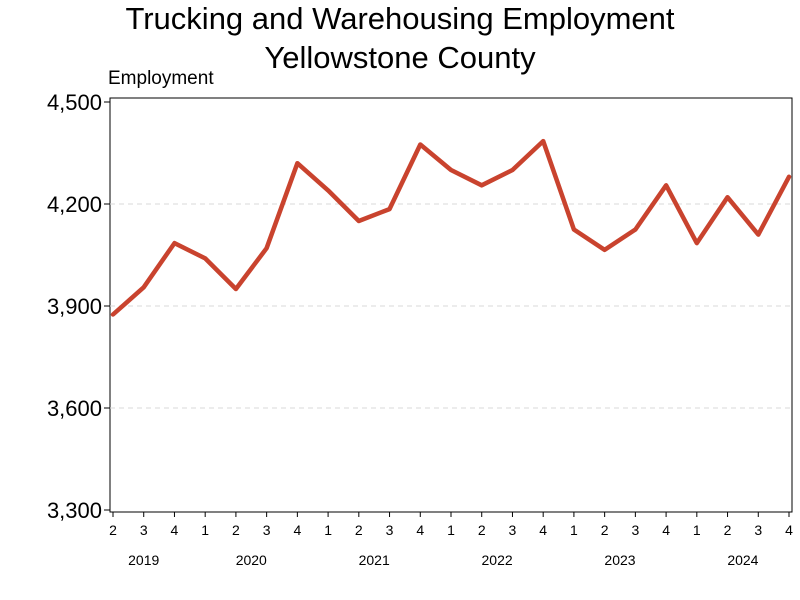 This screenshot has height=600, width=800. Describe the element at coordinates (74, 204) in the screenshot. I see `y-tick-label: 4,200` at that location.